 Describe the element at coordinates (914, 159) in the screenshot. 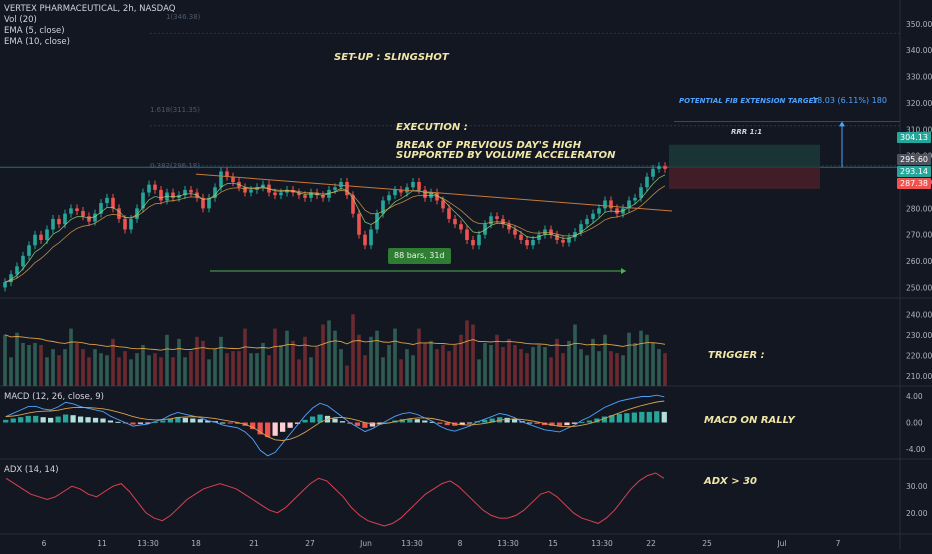

I see `price-box-current: 295.60` at that location.